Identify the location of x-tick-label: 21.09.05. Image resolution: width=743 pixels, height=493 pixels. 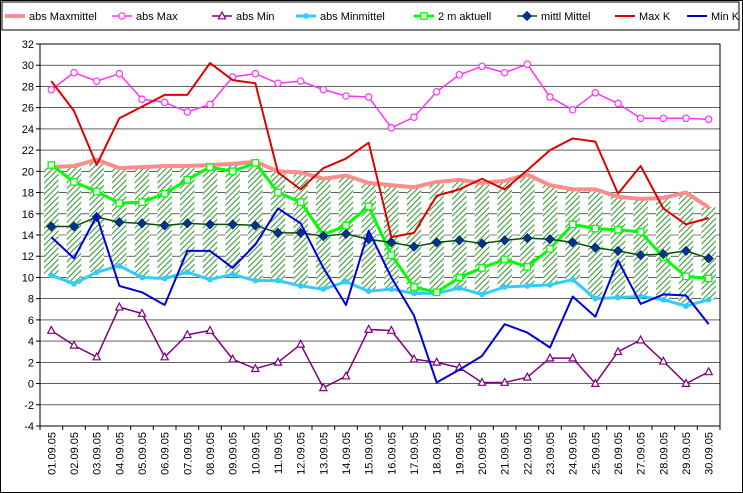
(506, 453).